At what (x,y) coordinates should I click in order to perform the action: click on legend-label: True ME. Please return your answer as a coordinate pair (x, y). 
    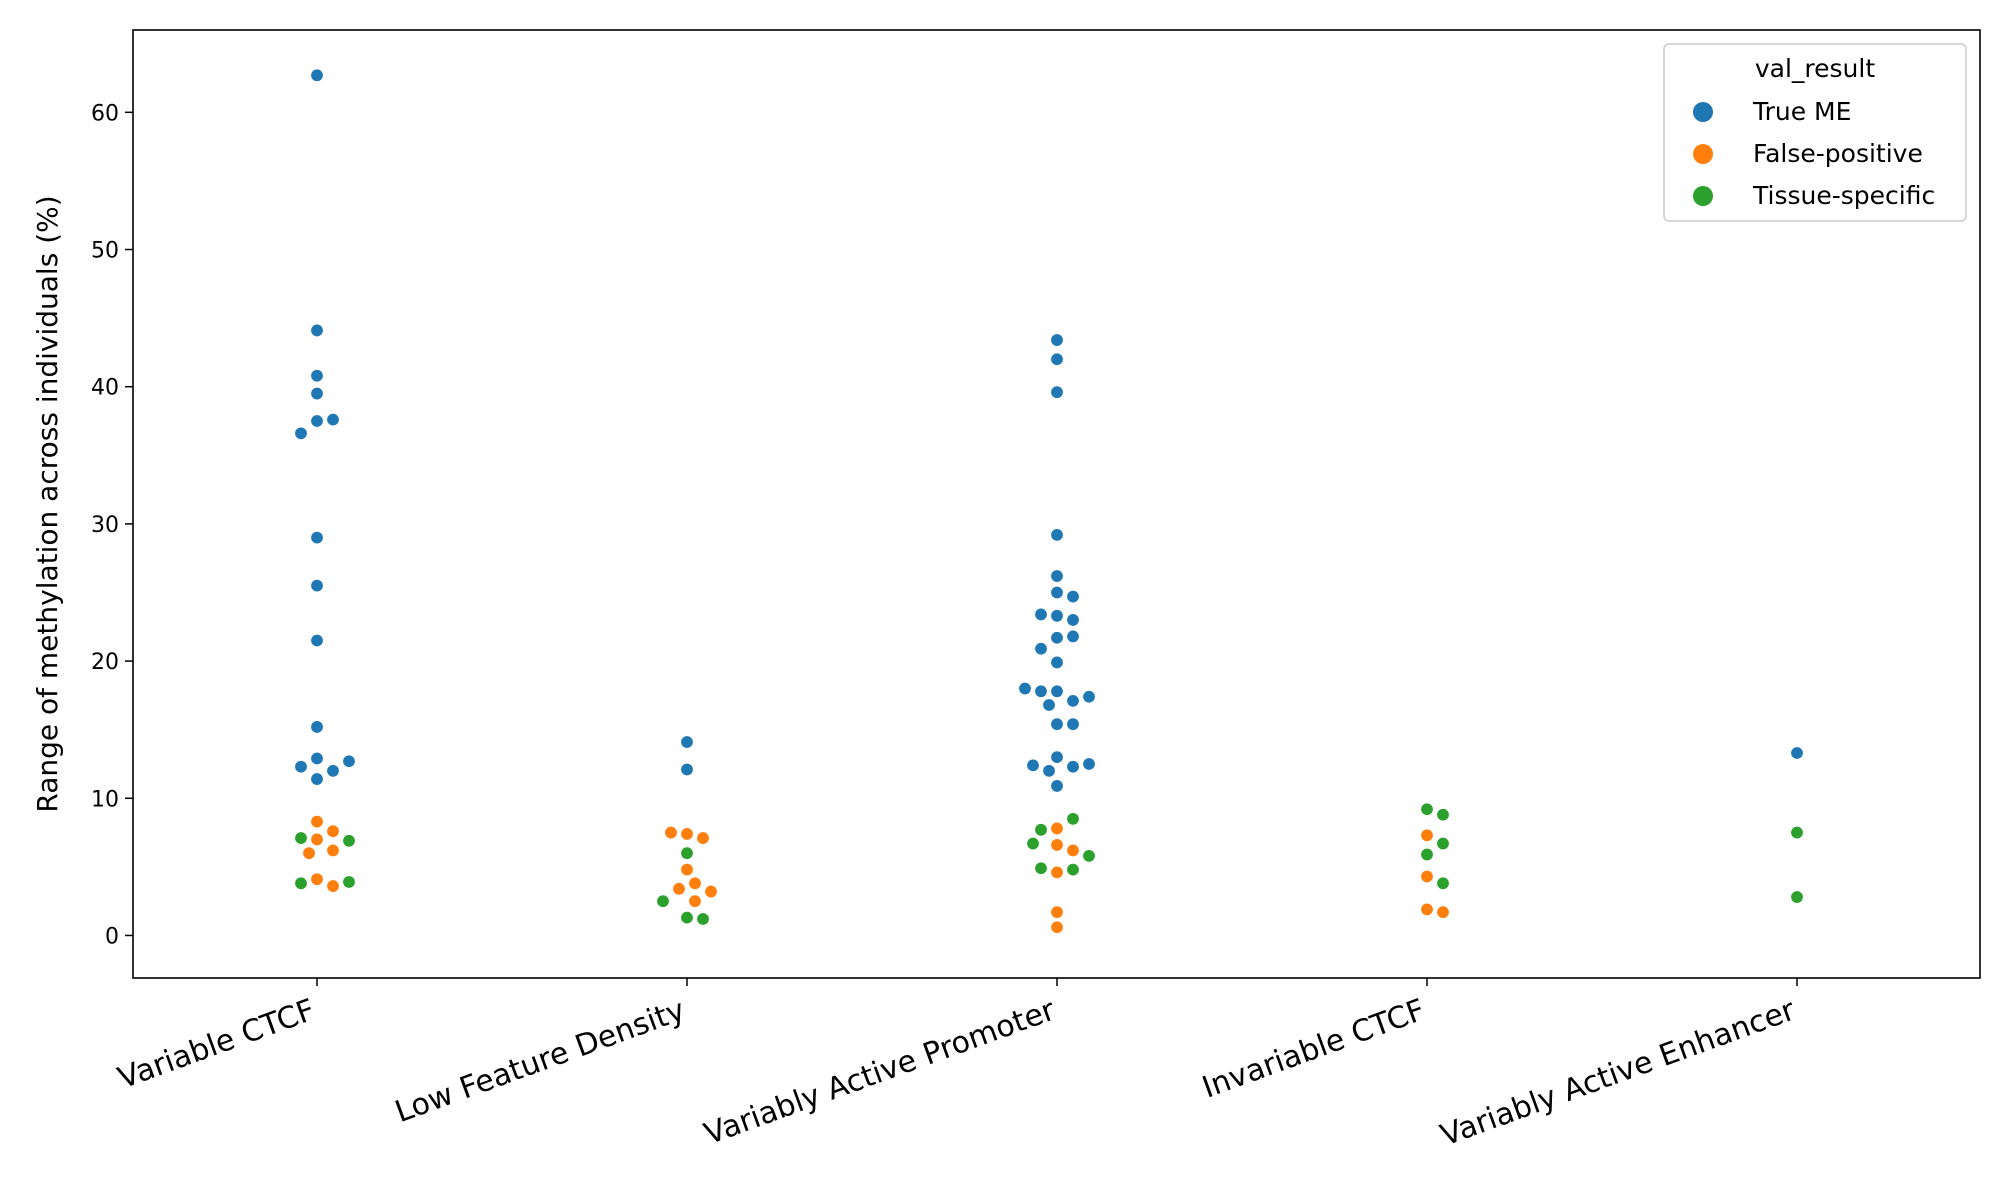
    Looking at the image, I should click on (1801, 111).